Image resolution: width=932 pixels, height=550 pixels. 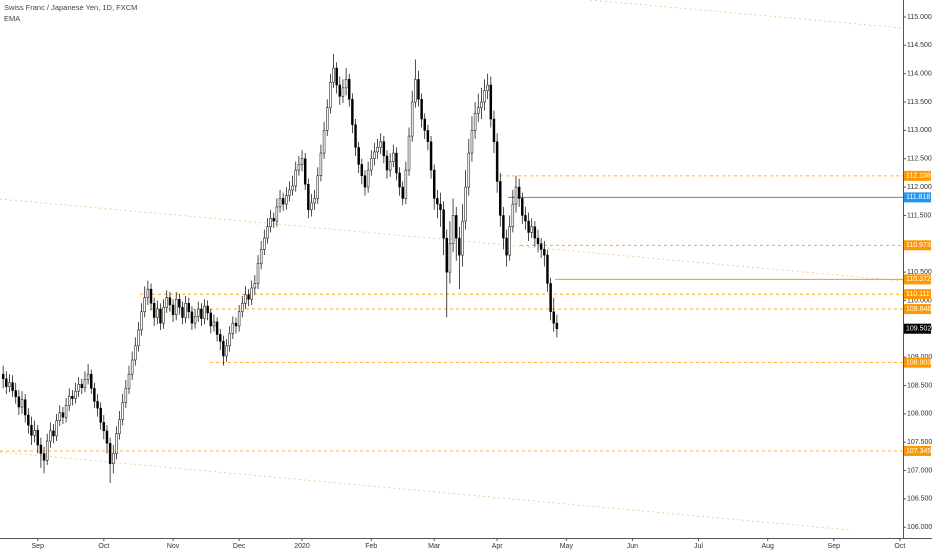 I want to click on last-price-bg, so click(x=917, y=328).